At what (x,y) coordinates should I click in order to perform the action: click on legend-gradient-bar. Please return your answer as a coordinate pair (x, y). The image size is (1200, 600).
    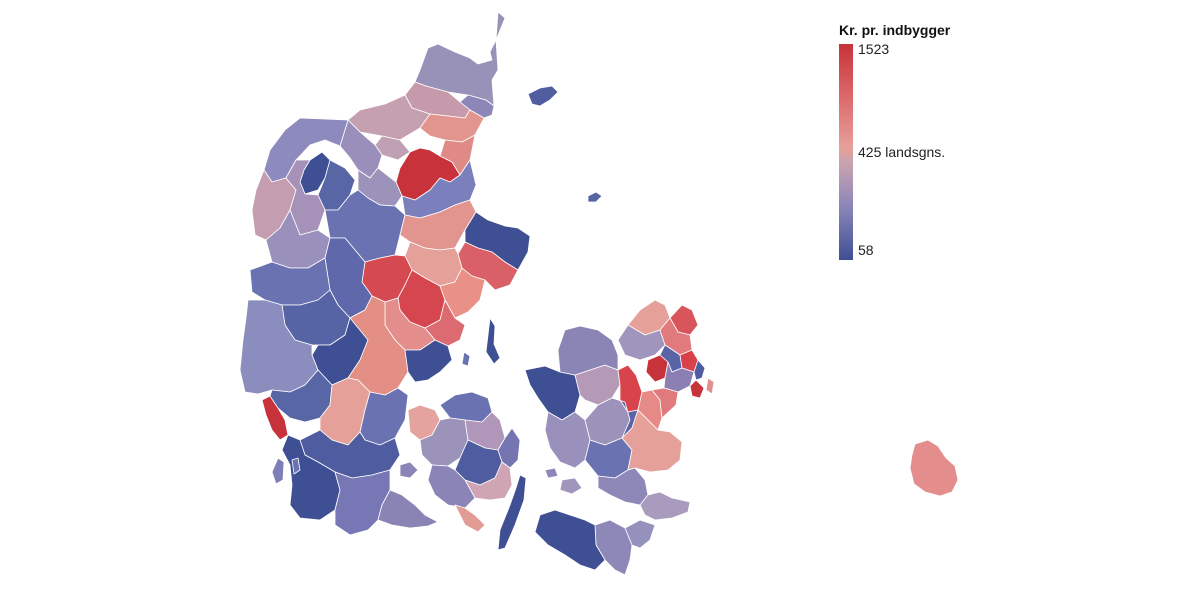
    Looking at the image, I should click on (846, 152).